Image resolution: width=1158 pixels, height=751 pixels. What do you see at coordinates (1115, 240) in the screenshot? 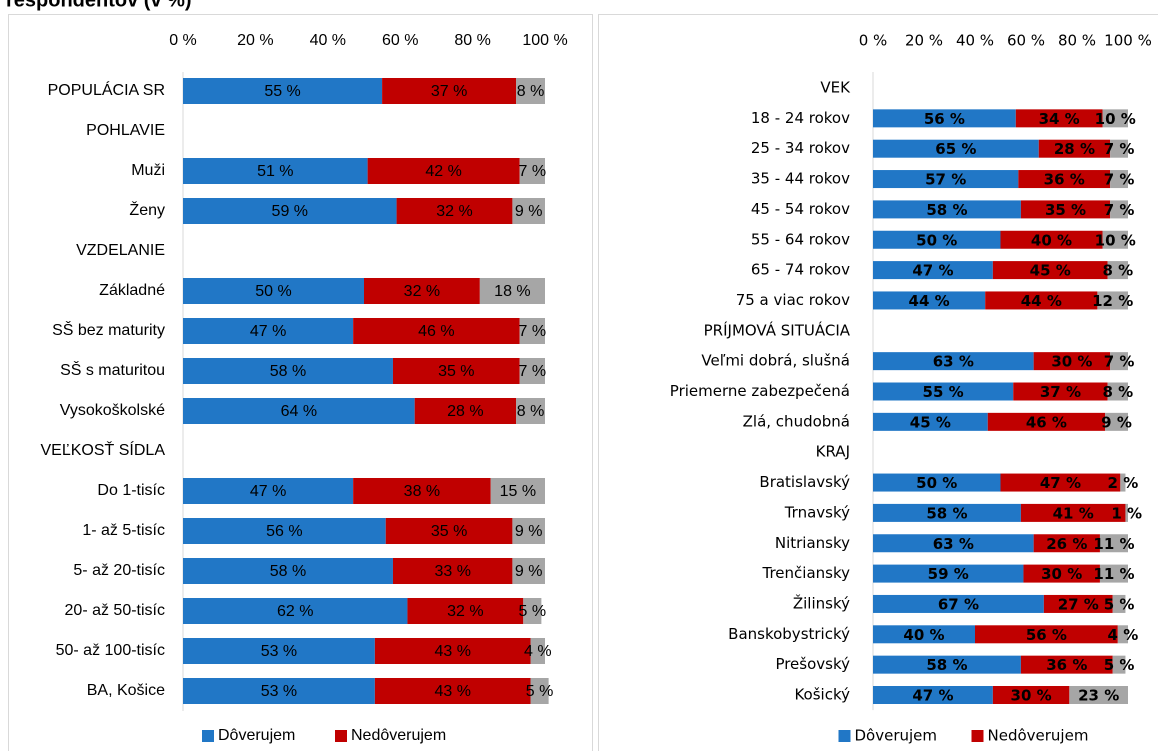
I see `value-label: 10 %` at bounding box center [1115, 240].